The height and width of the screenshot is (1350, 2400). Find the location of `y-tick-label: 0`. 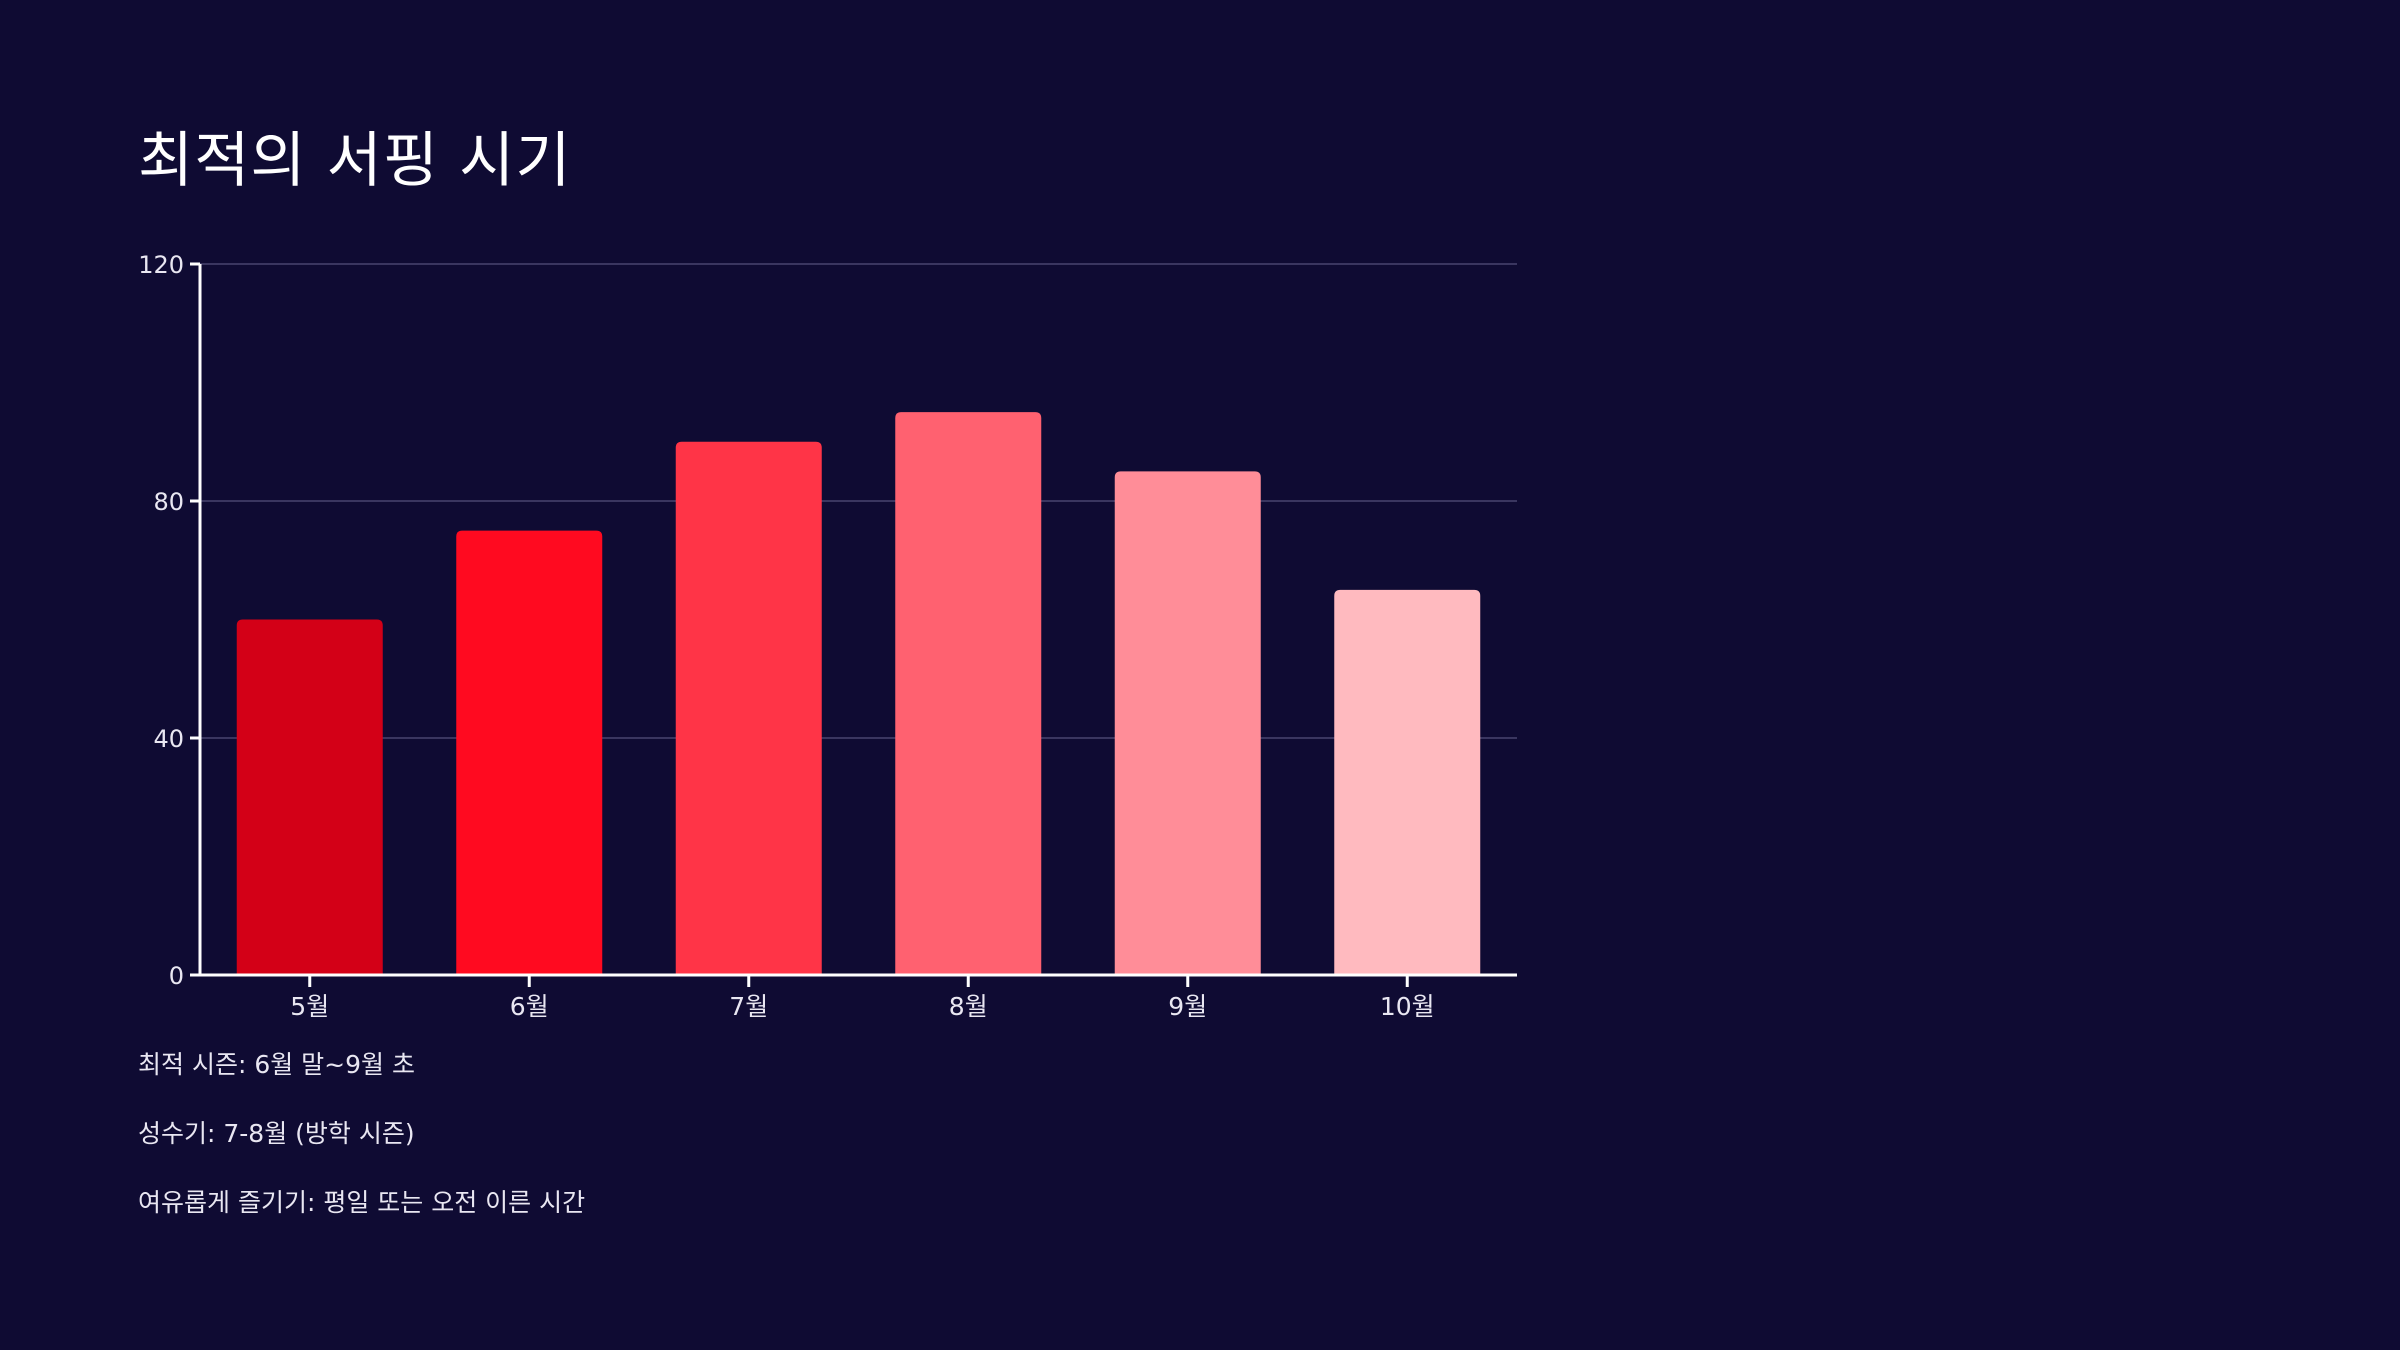

y-tick-label: 0 is located at coordinates (176, 976).